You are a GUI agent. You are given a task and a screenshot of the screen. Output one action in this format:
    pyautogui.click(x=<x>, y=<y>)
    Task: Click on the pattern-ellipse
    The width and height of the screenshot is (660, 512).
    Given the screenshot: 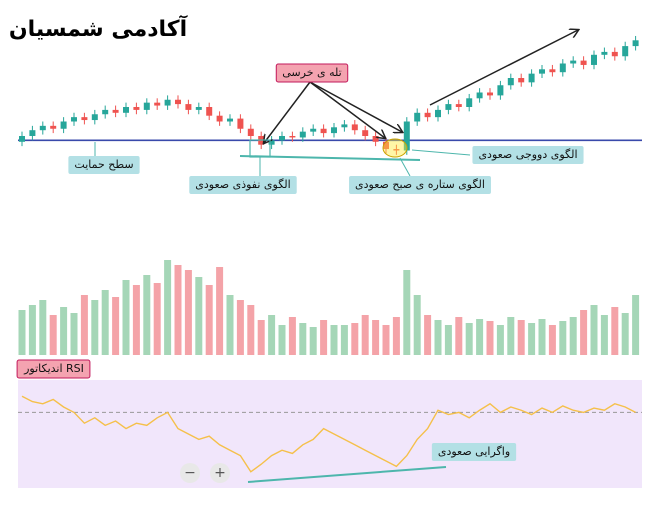 What is the action you would take?
    pyautogui.click(x=395, y=148)
    